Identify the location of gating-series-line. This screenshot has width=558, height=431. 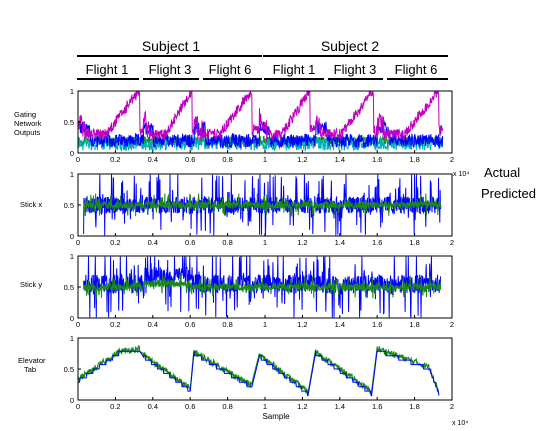
(260, 116).